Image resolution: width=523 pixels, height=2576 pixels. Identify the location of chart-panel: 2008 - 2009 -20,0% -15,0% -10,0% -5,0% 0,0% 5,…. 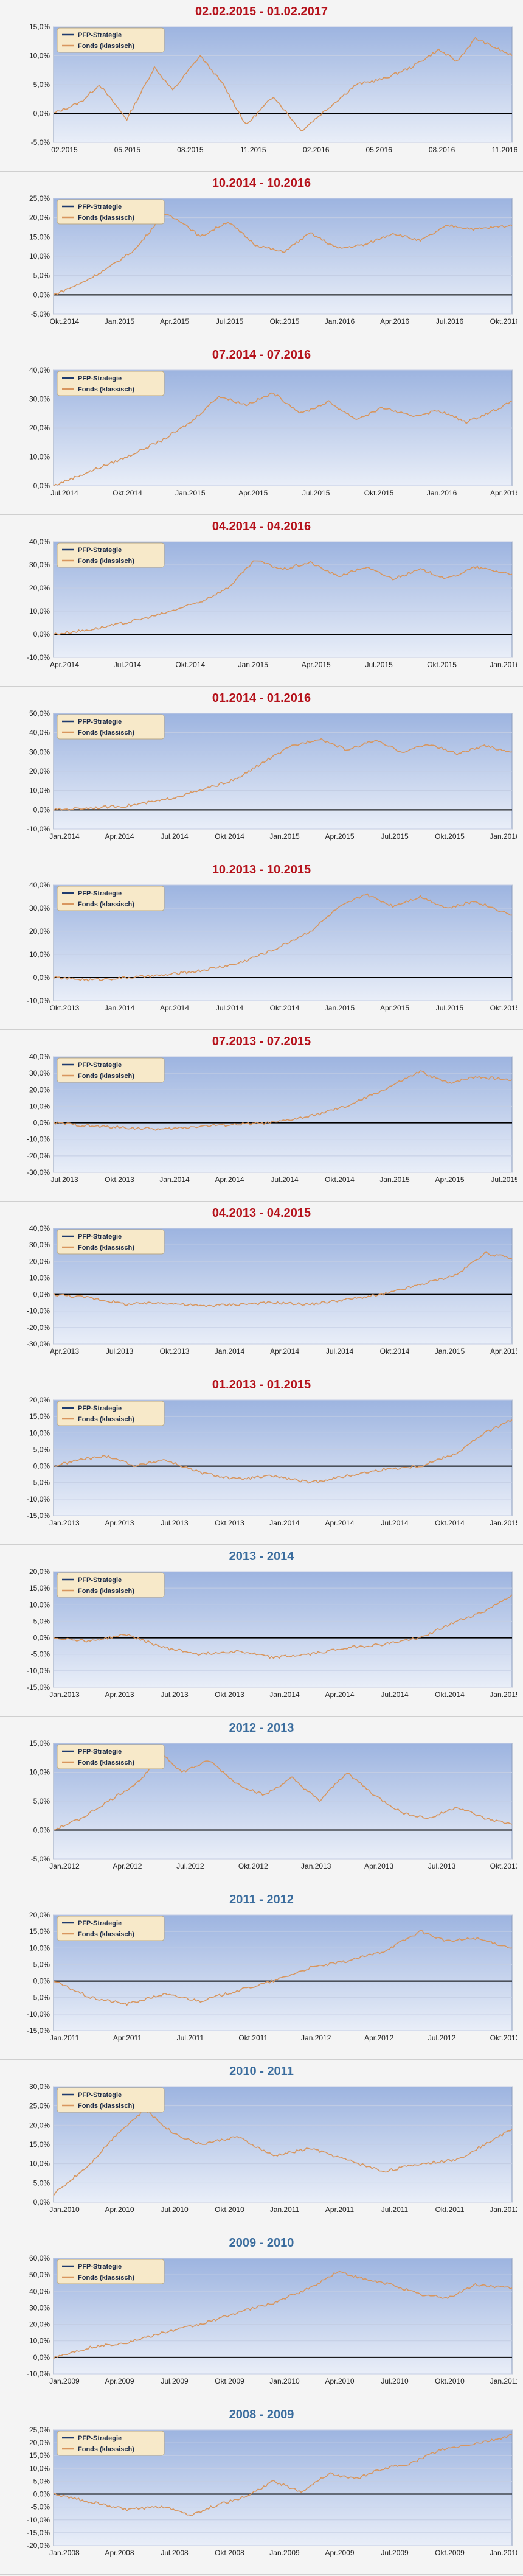
(261, 2489).